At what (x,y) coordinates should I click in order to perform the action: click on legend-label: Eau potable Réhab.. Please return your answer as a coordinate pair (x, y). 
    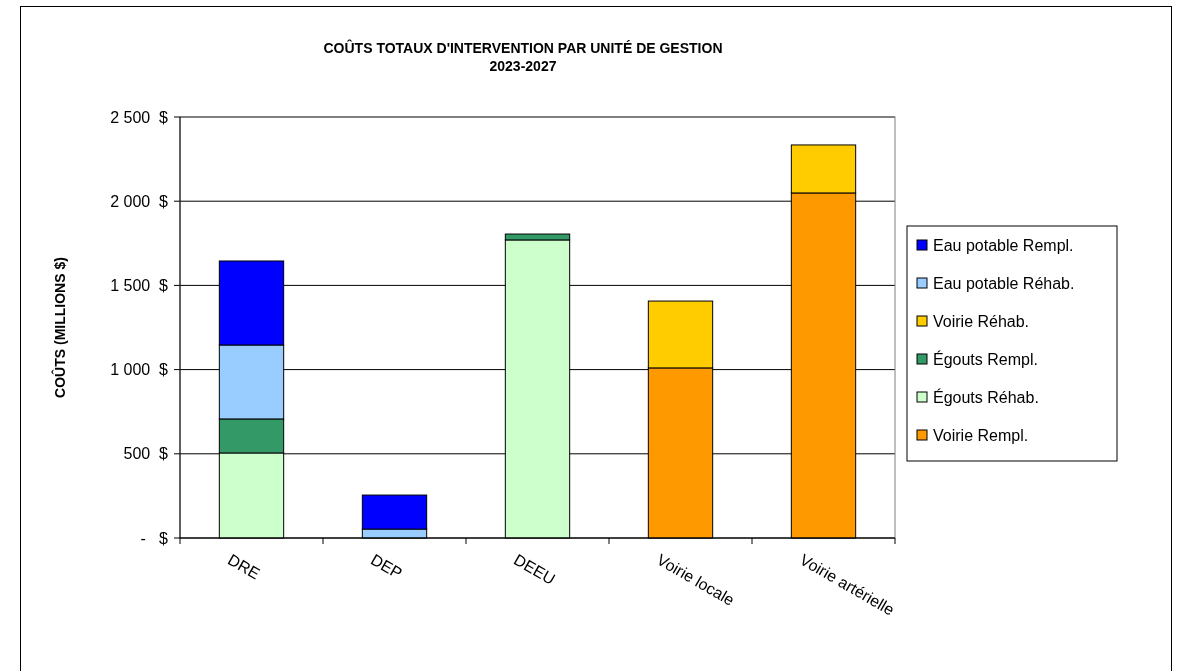
    Looking at the image, I should click on (1004, 283).